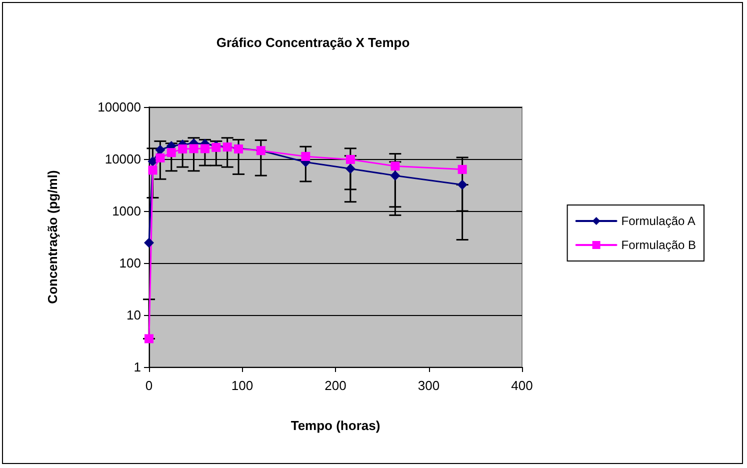  What do you see at coordinates (429, 385) in the screenshot?
I see `x-tick-label: 300` at bounding box center [429, 385].